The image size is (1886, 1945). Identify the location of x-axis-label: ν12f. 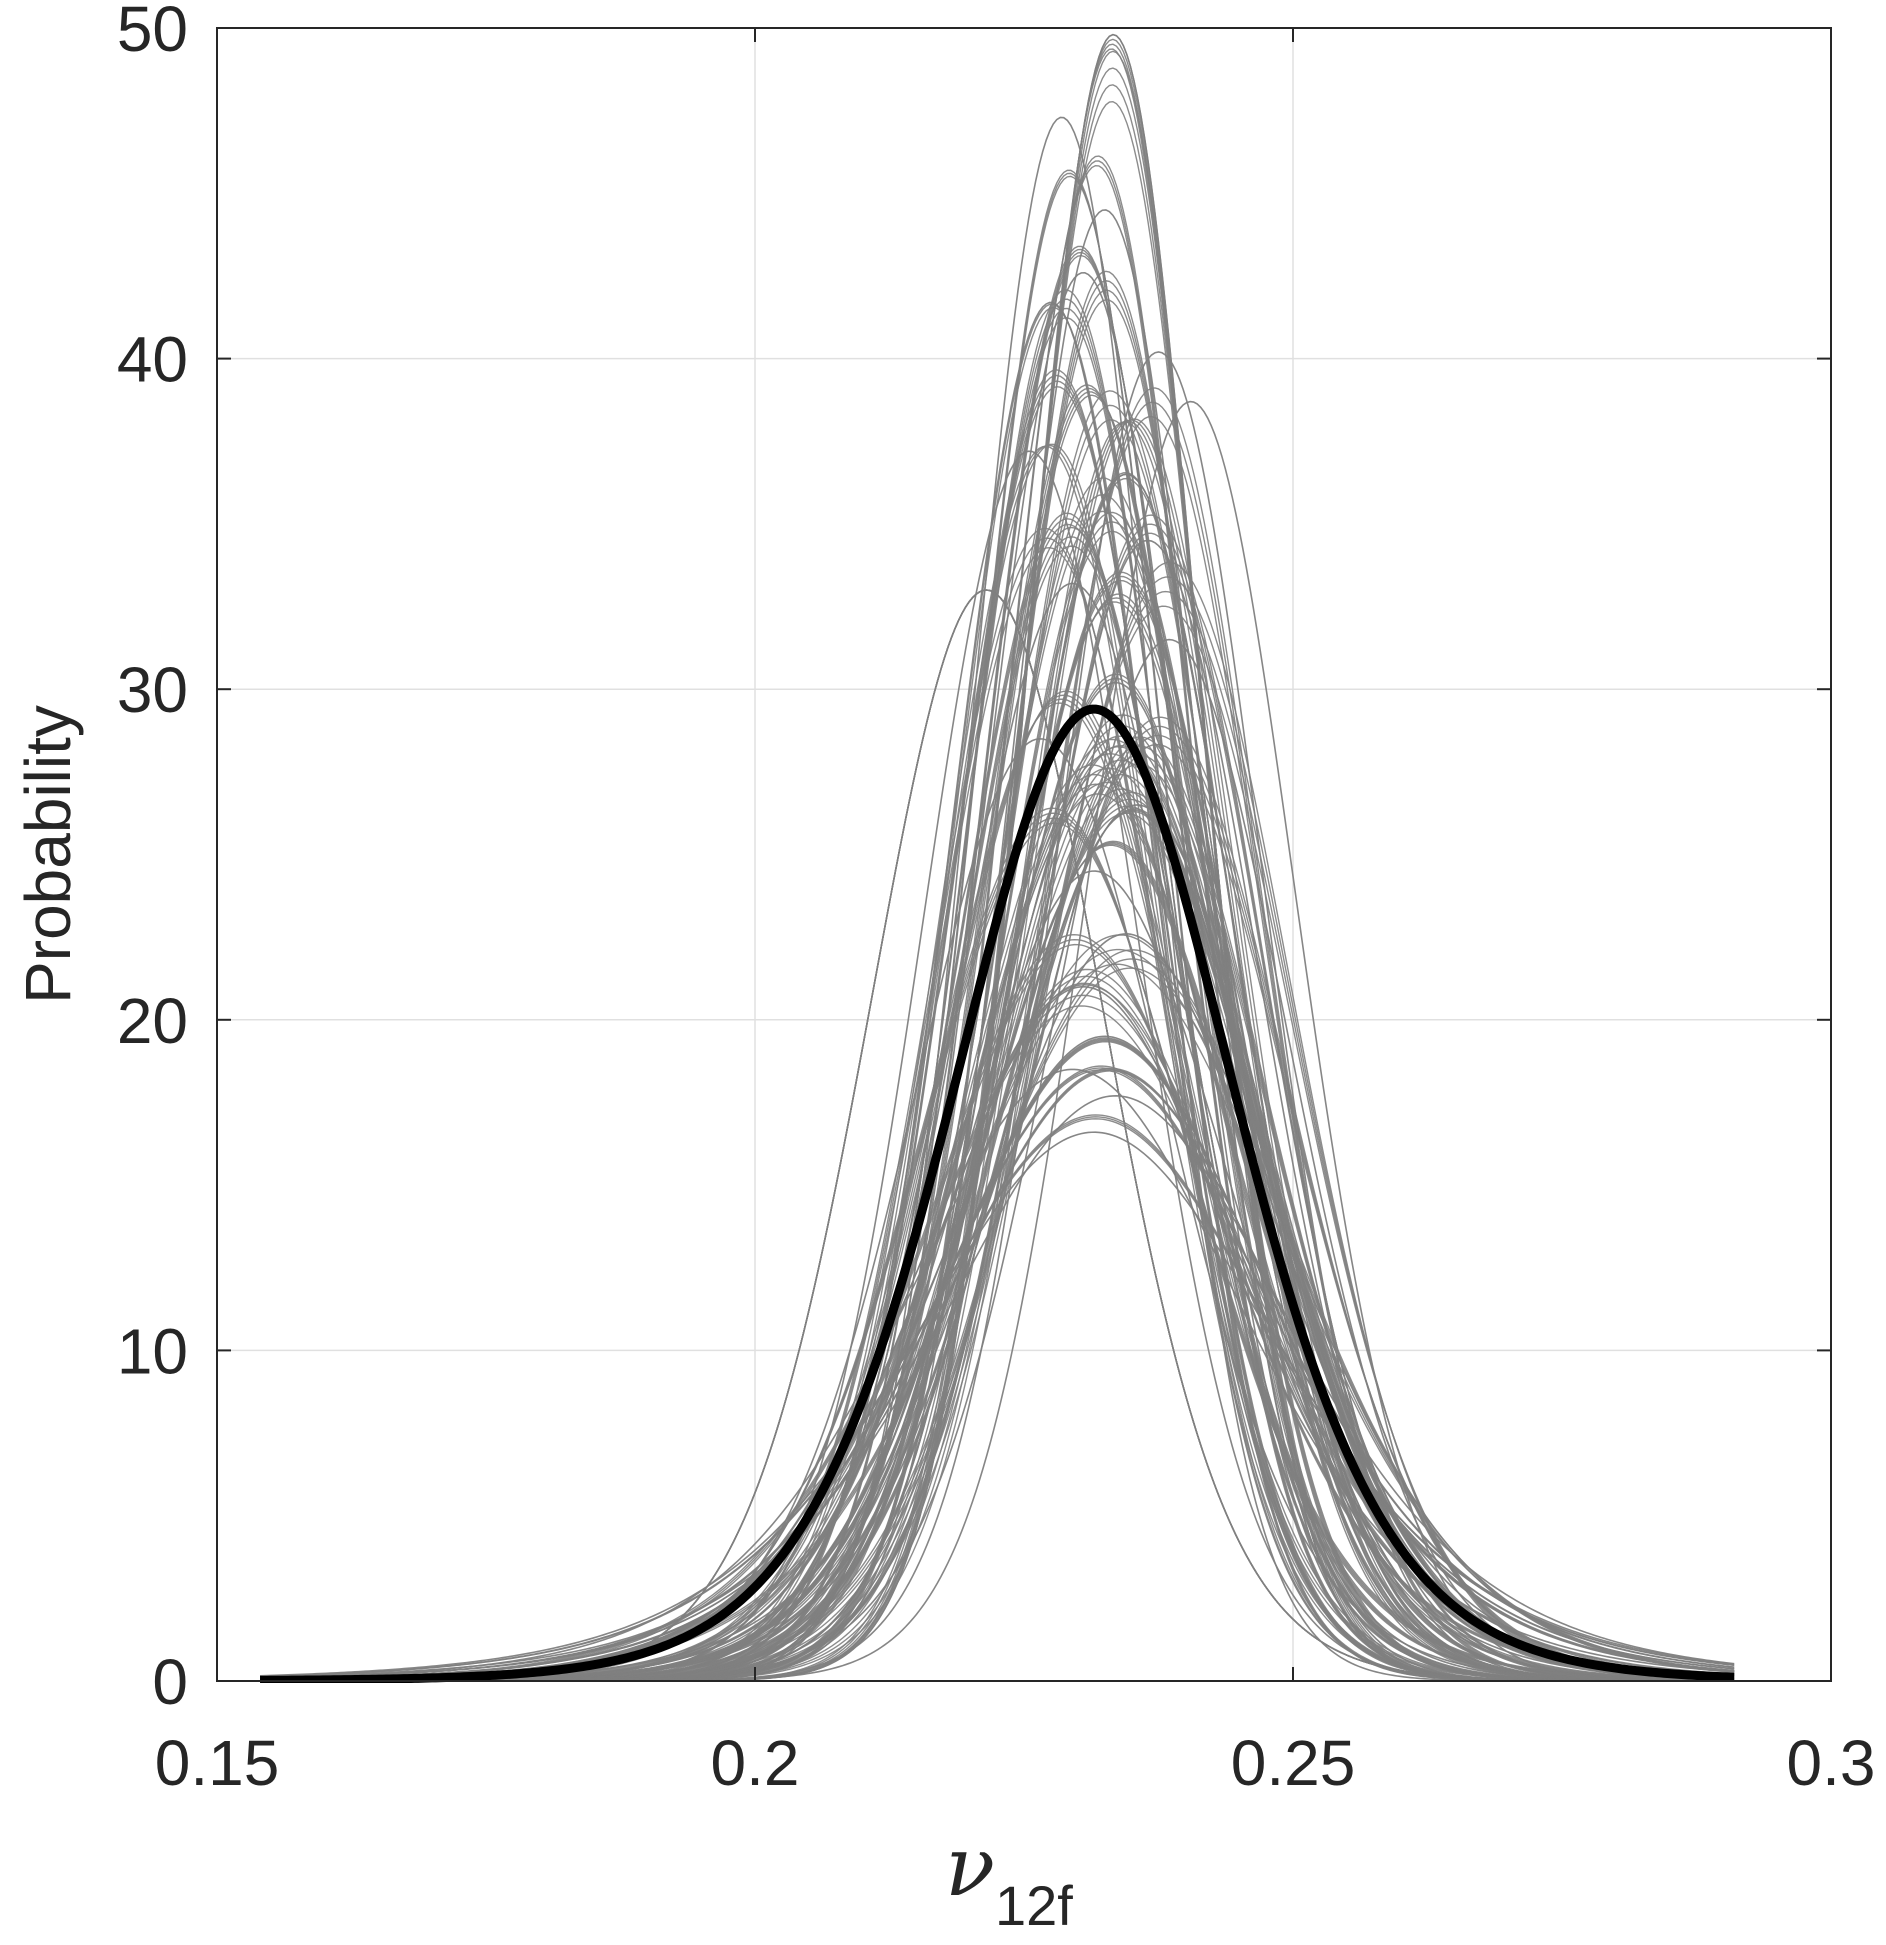
(1009, 1878).